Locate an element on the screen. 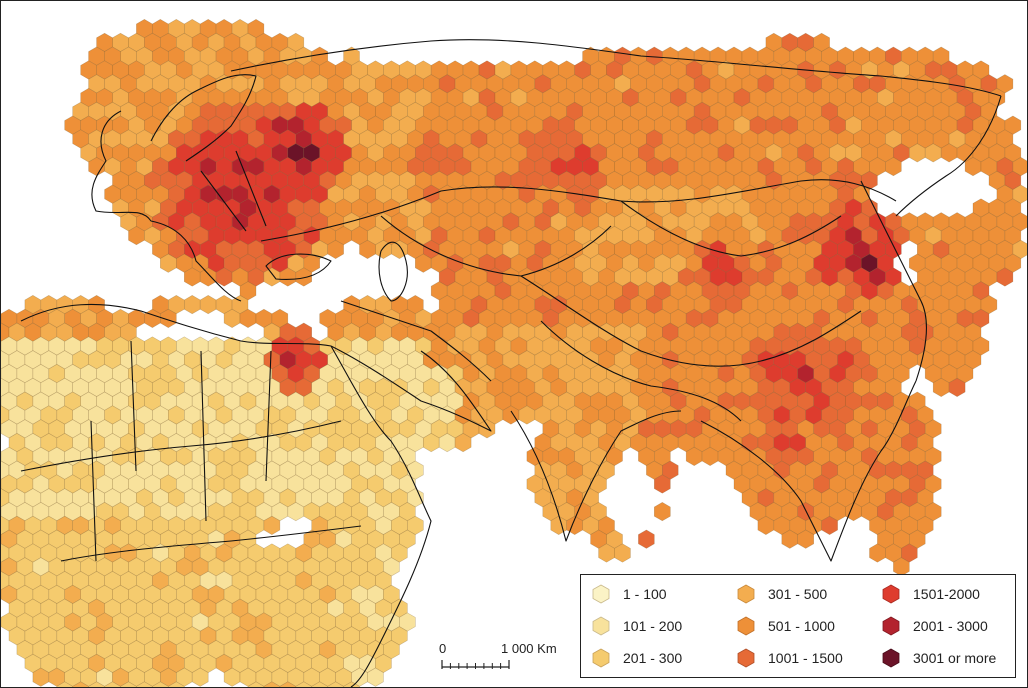 Image resolution: width=1028 pixels, height=688 pixels. coastline-pacific is located at coordinates (948, 156).